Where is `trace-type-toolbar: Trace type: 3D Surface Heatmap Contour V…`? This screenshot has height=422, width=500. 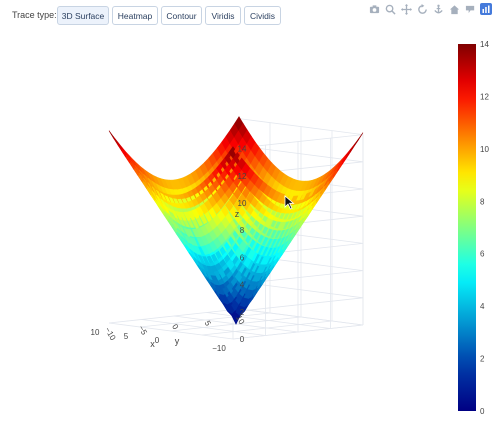 trace-type-toolbar: Trace type: 3D Surface Heatmap Contour V… is located at coordinates (250, 17).